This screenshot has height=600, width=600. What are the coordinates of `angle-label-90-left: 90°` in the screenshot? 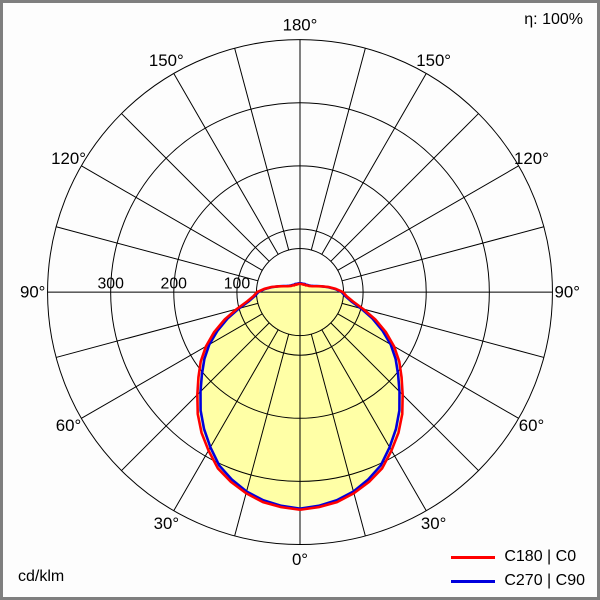 It's located at (32, 292).